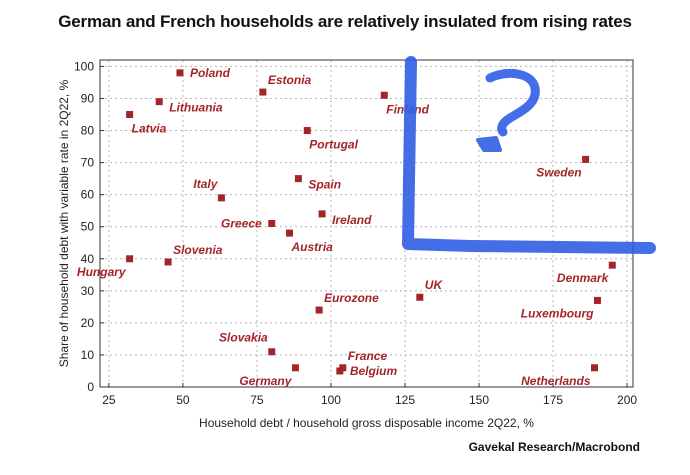 Image resolution: width=690 pixels, height=475 pixels. I want to click on annotation-question-dot, so click(489, 144).